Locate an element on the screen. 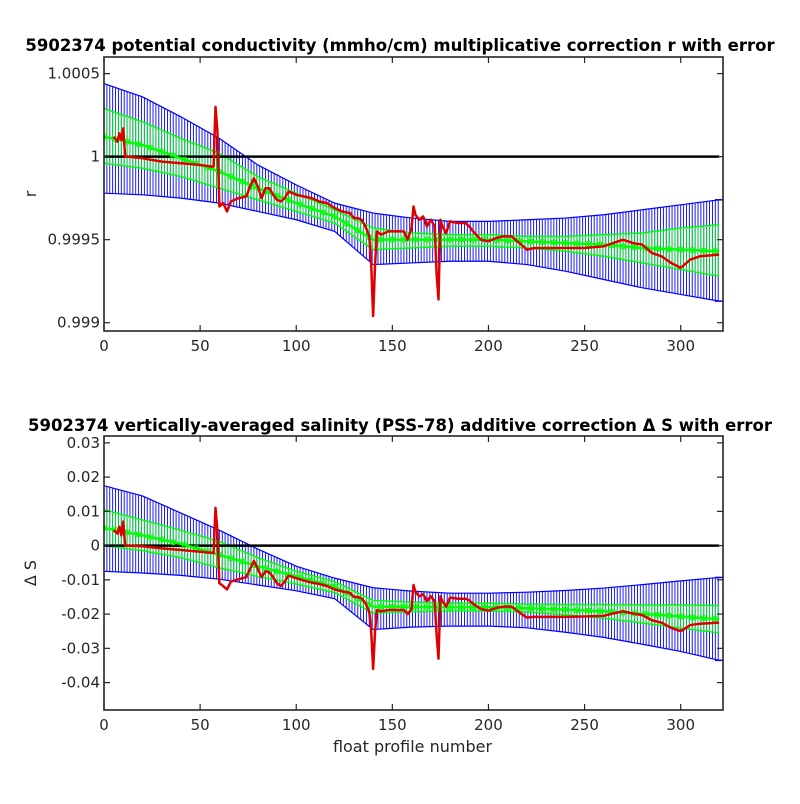 Image resolution: width=800 pixels, height=804 pixels. y-tick-label: -0.01 is located at coordinates (80, 580).